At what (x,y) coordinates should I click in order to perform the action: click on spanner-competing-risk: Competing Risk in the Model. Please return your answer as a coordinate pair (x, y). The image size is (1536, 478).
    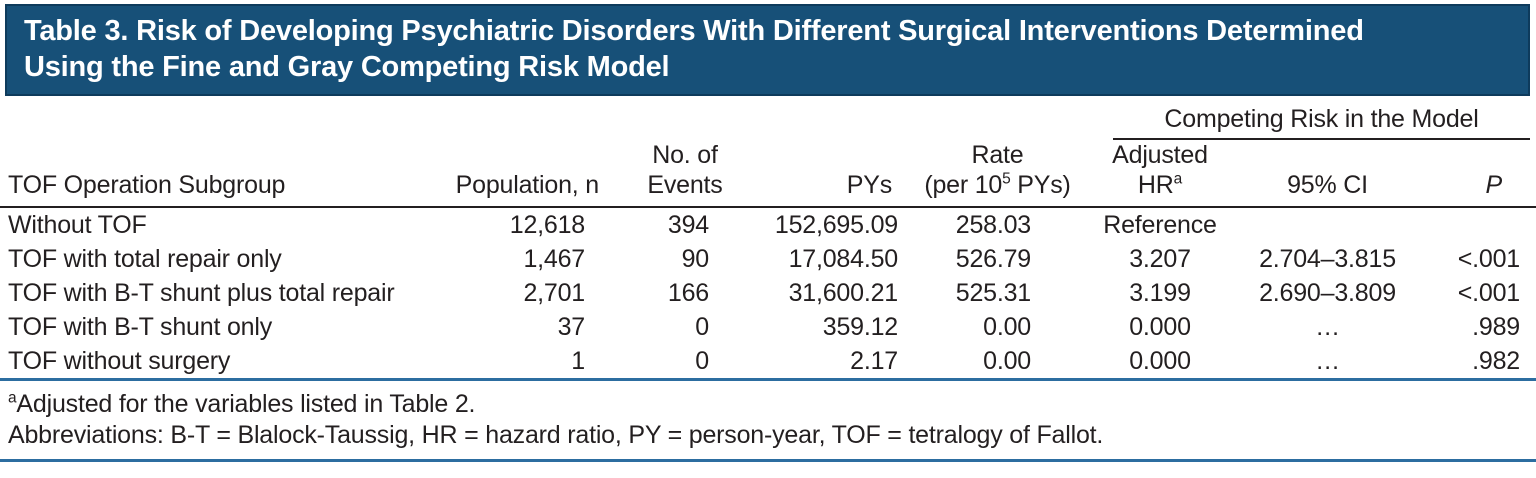
    Looking at the image, I should click on (1310, 122).